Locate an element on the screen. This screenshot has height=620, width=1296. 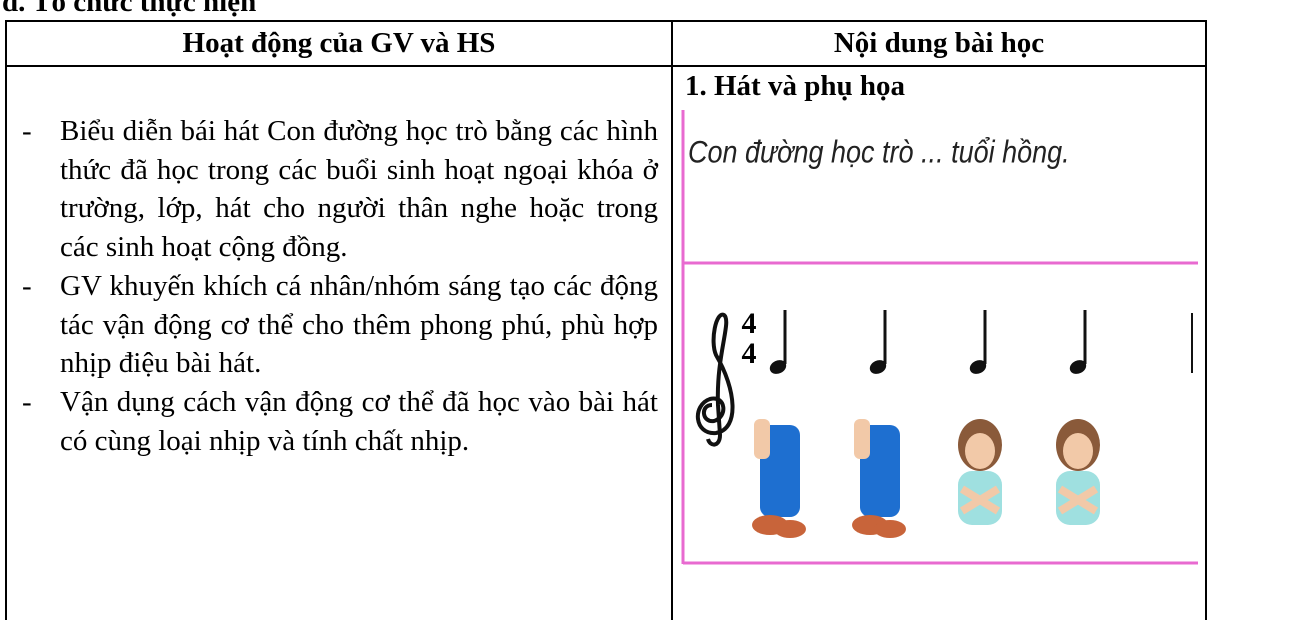
notes is located at coordinates (981, 342).